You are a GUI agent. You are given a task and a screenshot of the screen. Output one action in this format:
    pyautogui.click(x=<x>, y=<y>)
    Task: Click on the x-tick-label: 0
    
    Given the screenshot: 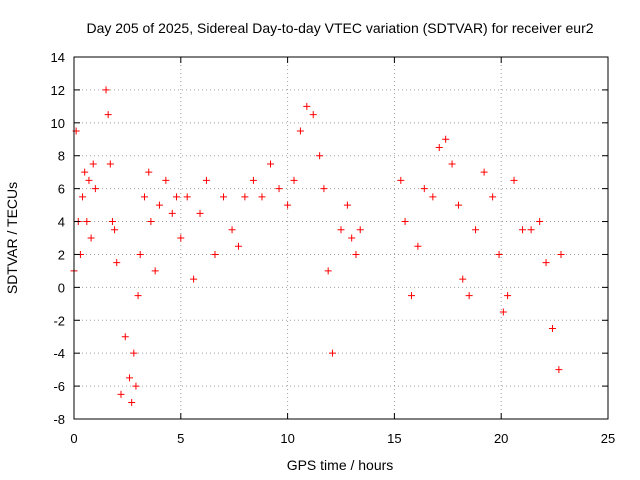 What is the action you would take?
    pyautogui.click(x=73, y=438)
    